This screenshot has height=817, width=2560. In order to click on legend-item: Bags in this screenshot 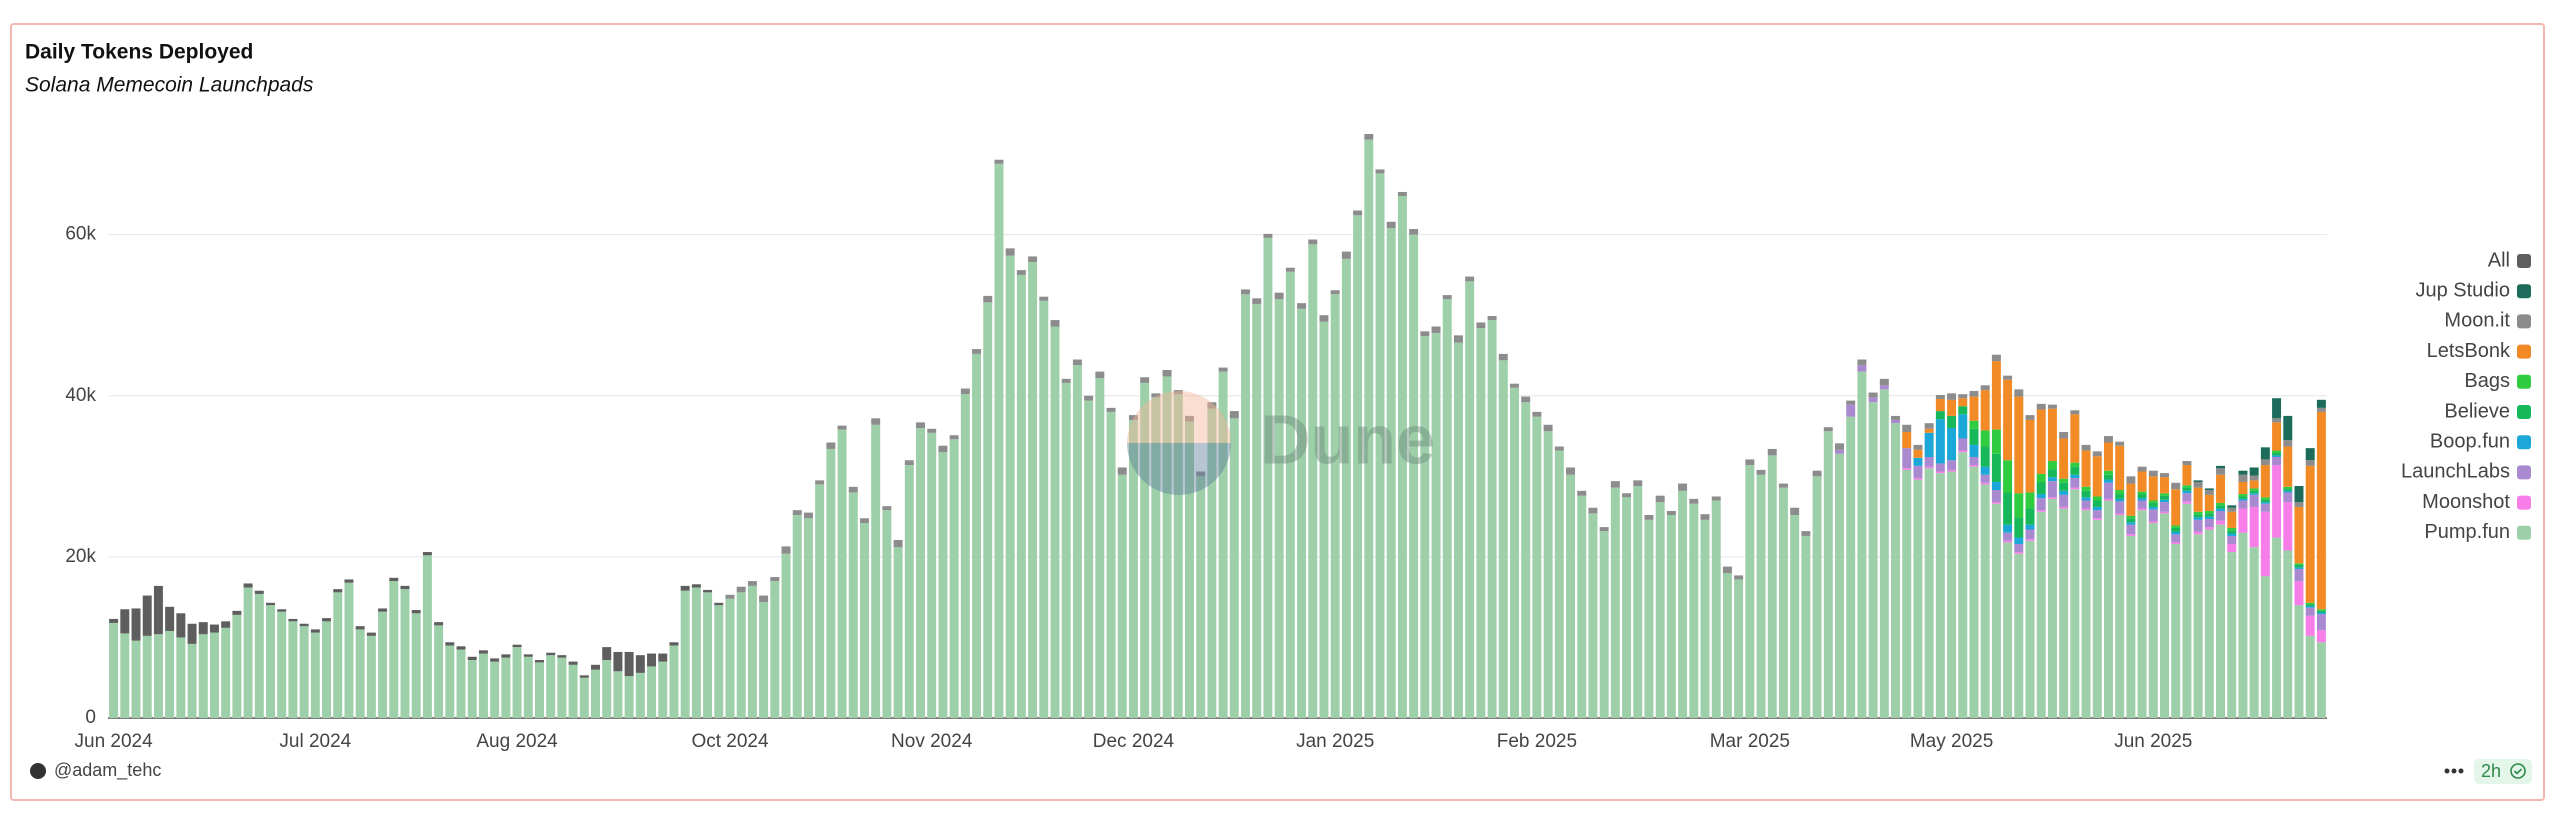, I will do `click(2497, 381)`.